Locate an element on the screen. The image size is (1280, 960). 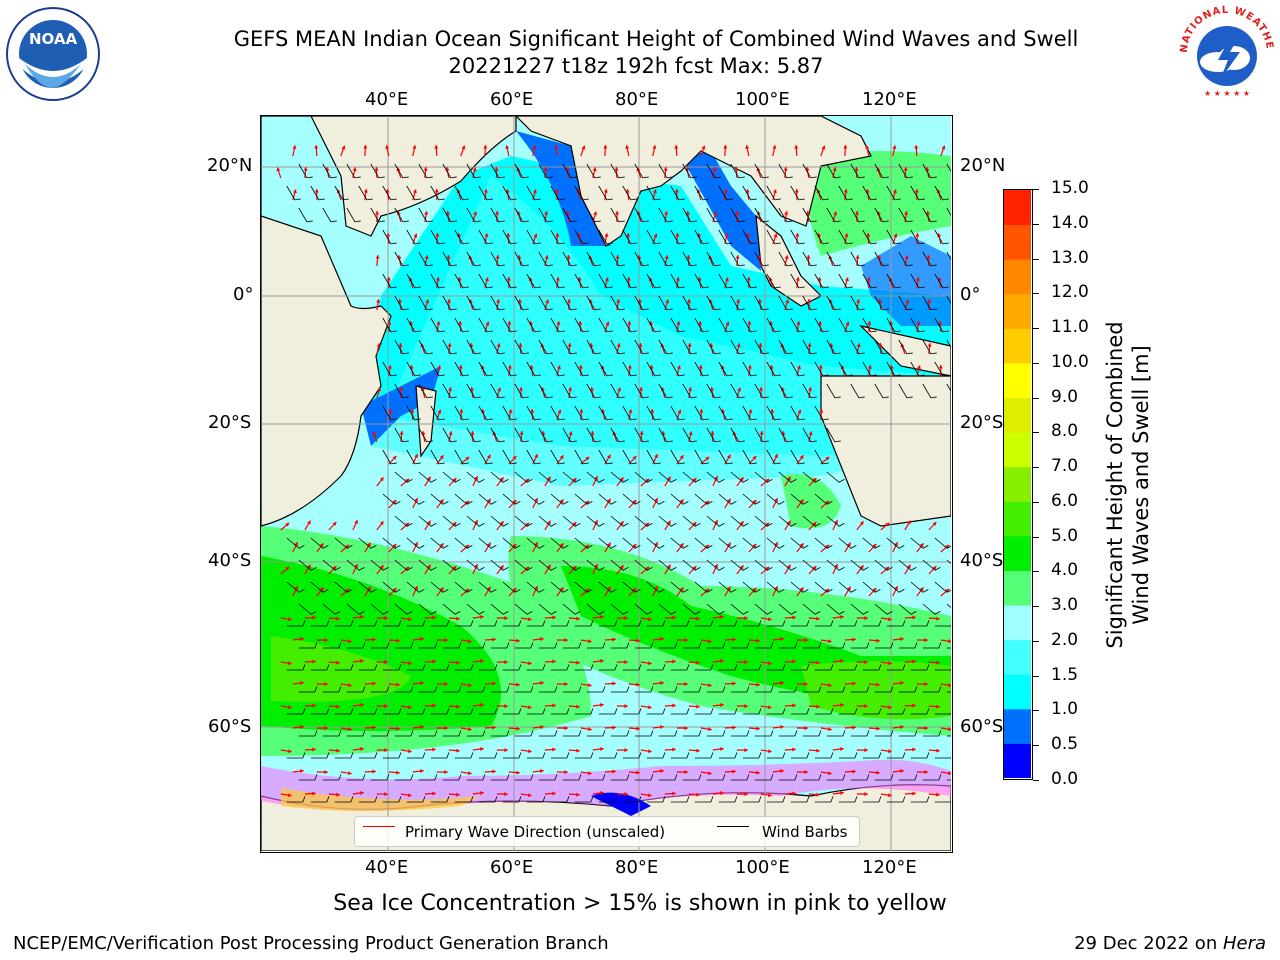
colorbar-tick-label: 7.0 is located at coordinates (1065, 466).